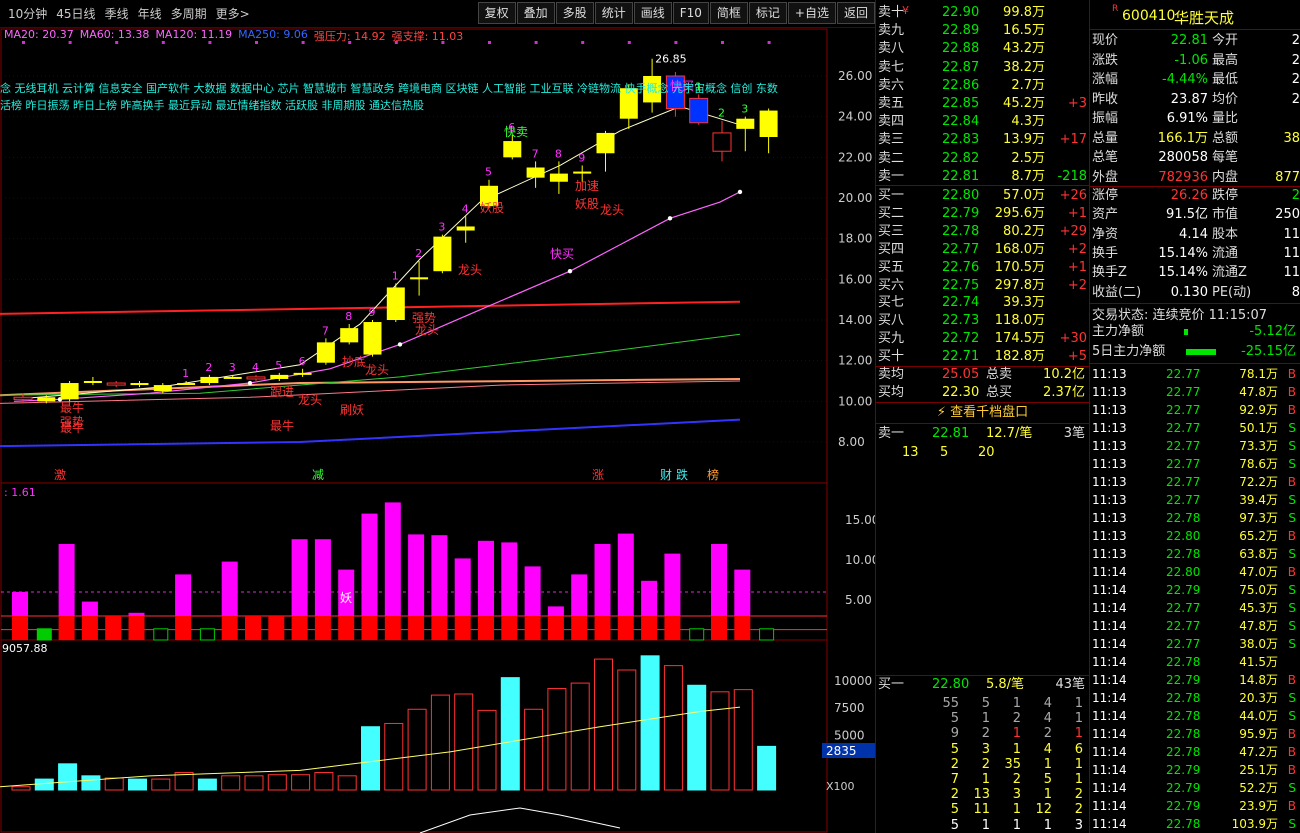  What do you see at coordinates (982, 13) in the screenshot?
I see `sell-level: 卖十 22.90 99.8万` at bounding box center [982, 13].